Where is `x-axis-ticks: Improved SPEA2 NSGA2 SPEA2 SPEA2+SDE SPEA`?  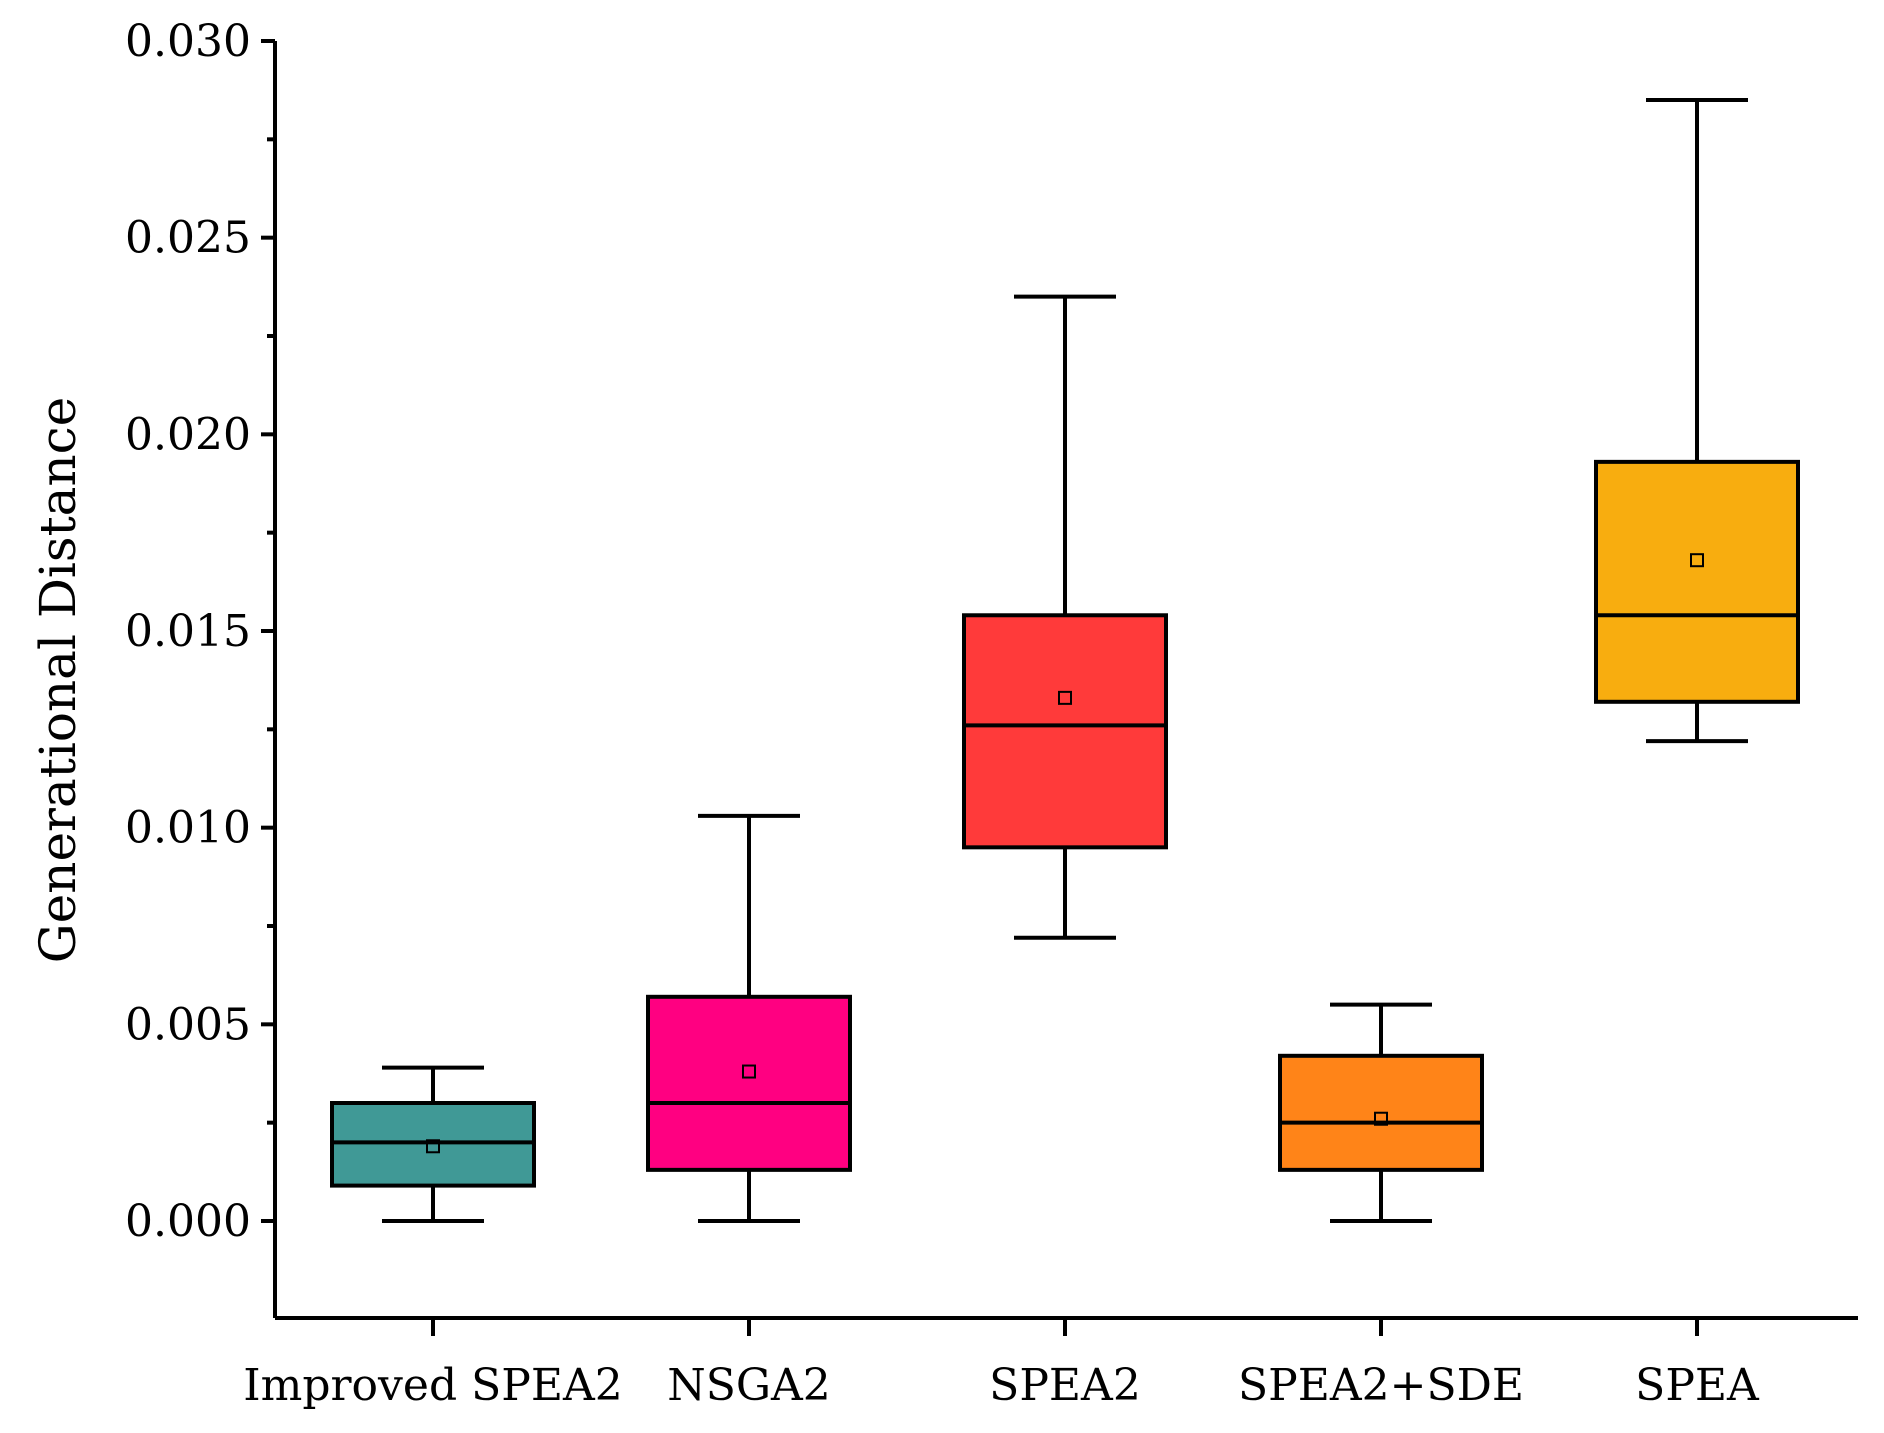 x-axis-ticks: Improved SPEA2 NSGA2 SPEA2 SPEA2+SDE SPEA is located at coordinates (1001, 1364).